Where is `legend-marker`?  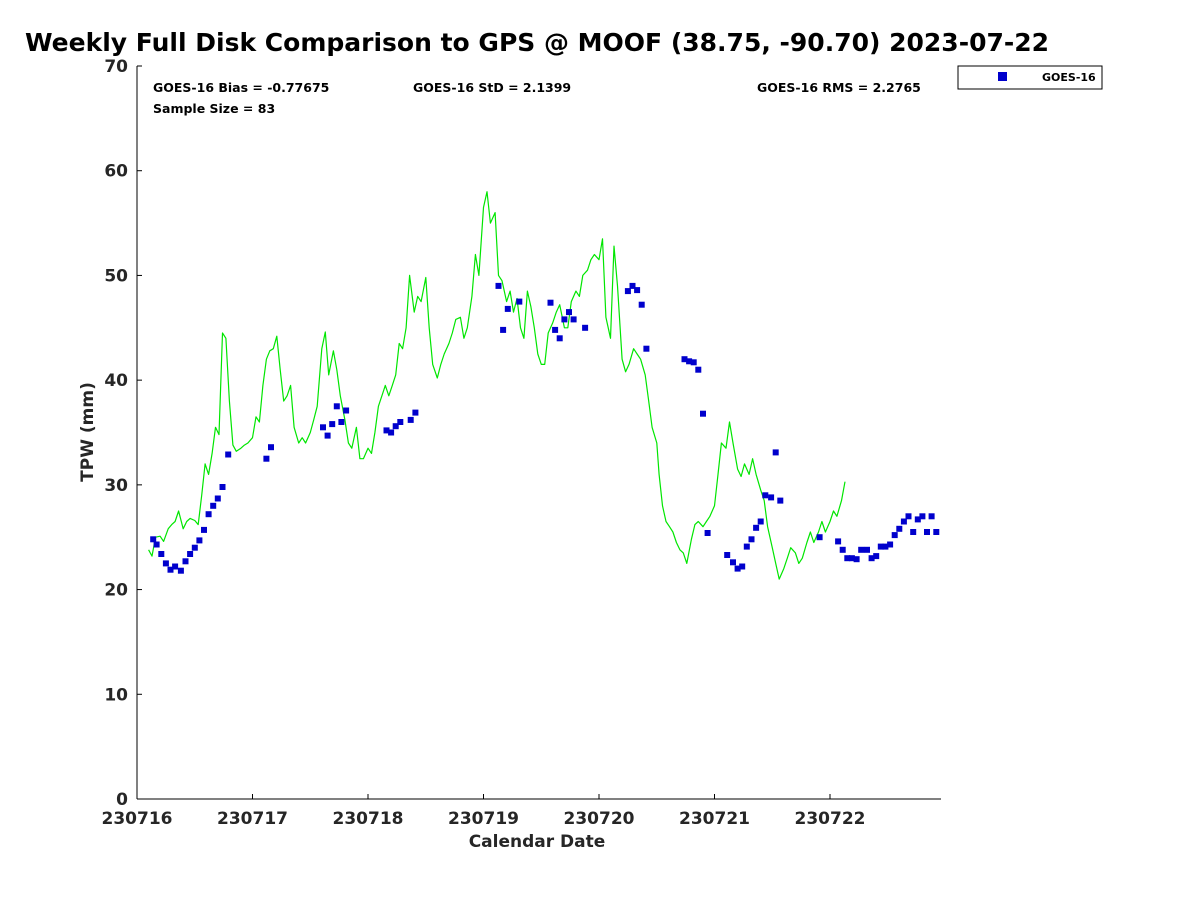
legend-marker is located at coordinates (1002, 76).